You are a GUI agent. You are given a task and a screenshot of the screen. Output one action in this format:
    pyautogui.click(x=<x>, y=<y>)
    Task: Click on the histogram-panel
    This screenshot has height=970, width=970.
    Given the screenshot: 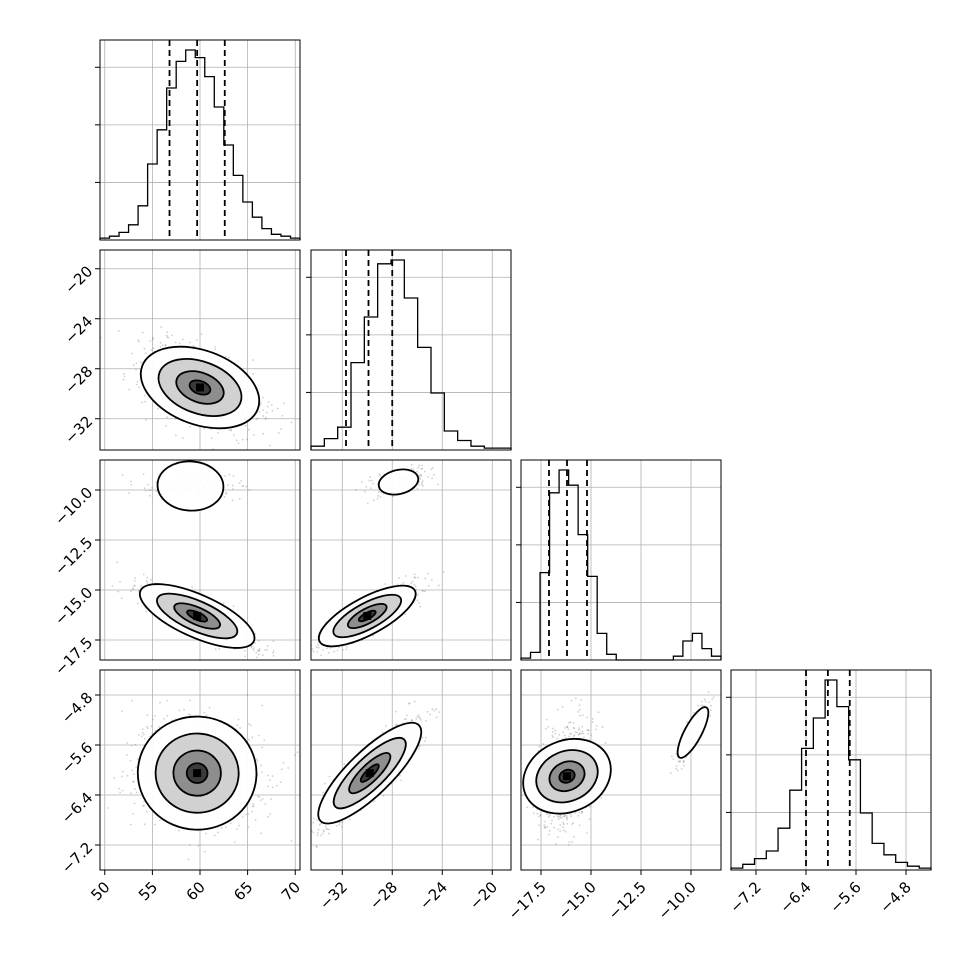 What is the action you would take?
    pyautogui.click(x=409, y=350)
    